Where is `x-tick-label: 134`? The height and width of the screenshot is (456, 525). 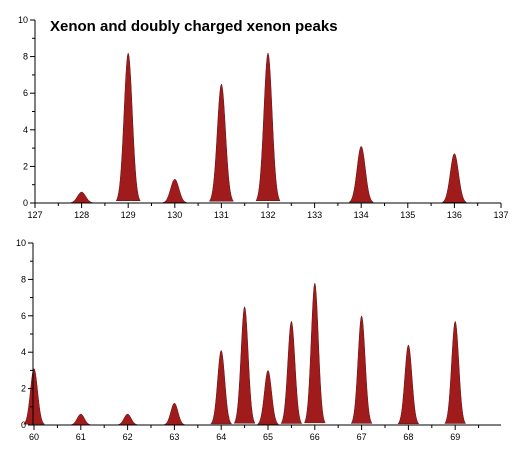 x-tick-label: 134 is located at coordinates (361, 215).